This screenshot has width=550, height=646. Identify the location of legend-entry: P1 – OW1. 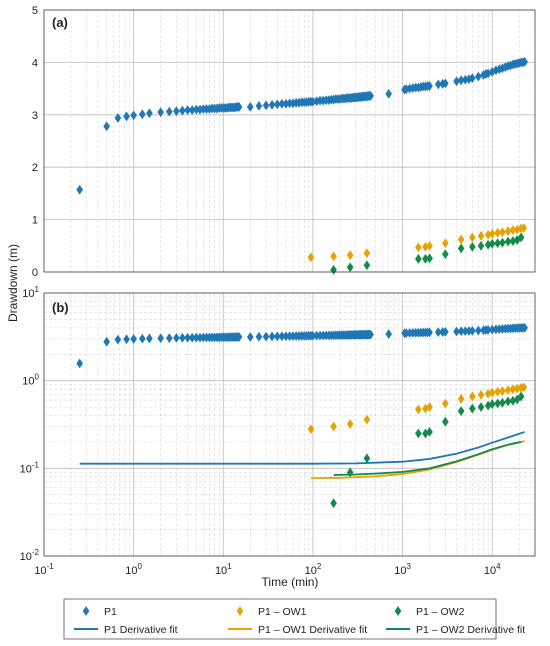
(271, 612).